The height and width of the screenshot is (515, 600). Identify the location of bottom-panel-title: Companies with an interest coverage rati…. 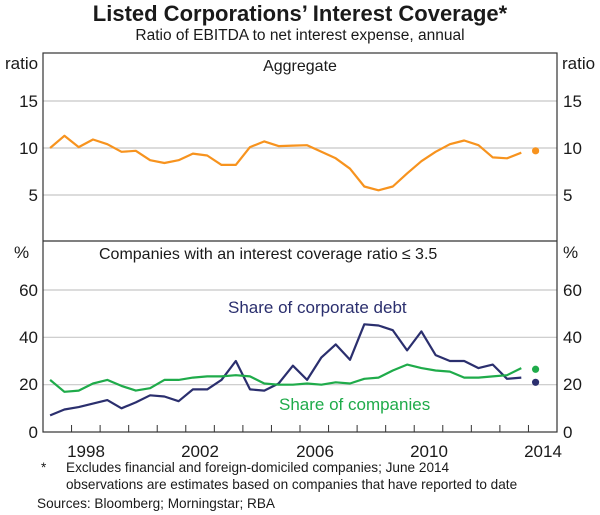
(268, 254).